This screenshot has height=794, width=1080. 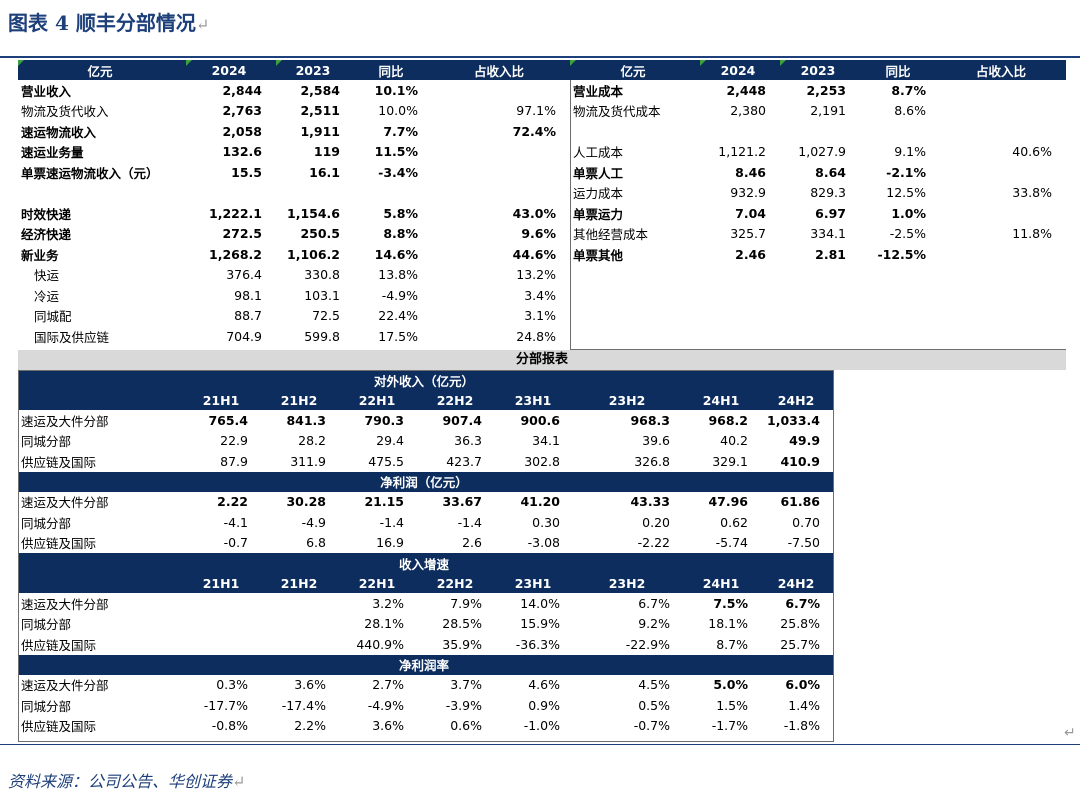 What do you see at coordinates (732, 705) in the screenshot?
I see `segment-value-cell: 1.5%` at bounding box center [732, 705].